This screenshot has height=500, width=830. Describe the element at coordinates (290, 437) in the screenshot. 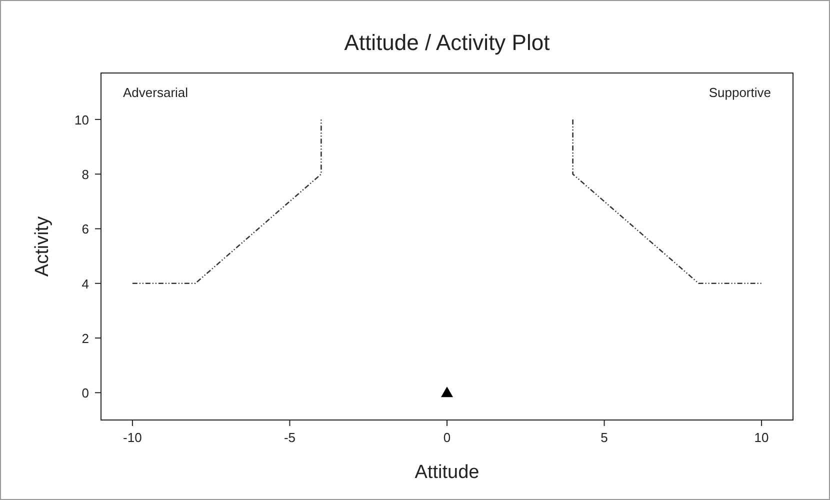

I see `x-tick-label: -5` at that location.